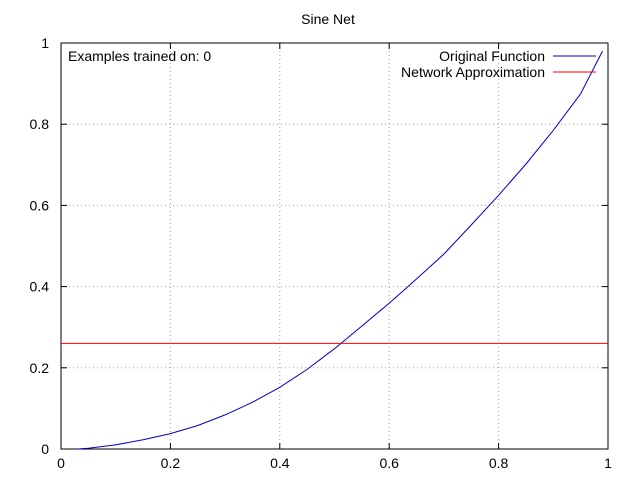 This screenshot has width=640, height=480. What do you see at coordinates (45, 449) in the screenshot?
I see `y-tick-label: 0` at bounding box center [45, 449].